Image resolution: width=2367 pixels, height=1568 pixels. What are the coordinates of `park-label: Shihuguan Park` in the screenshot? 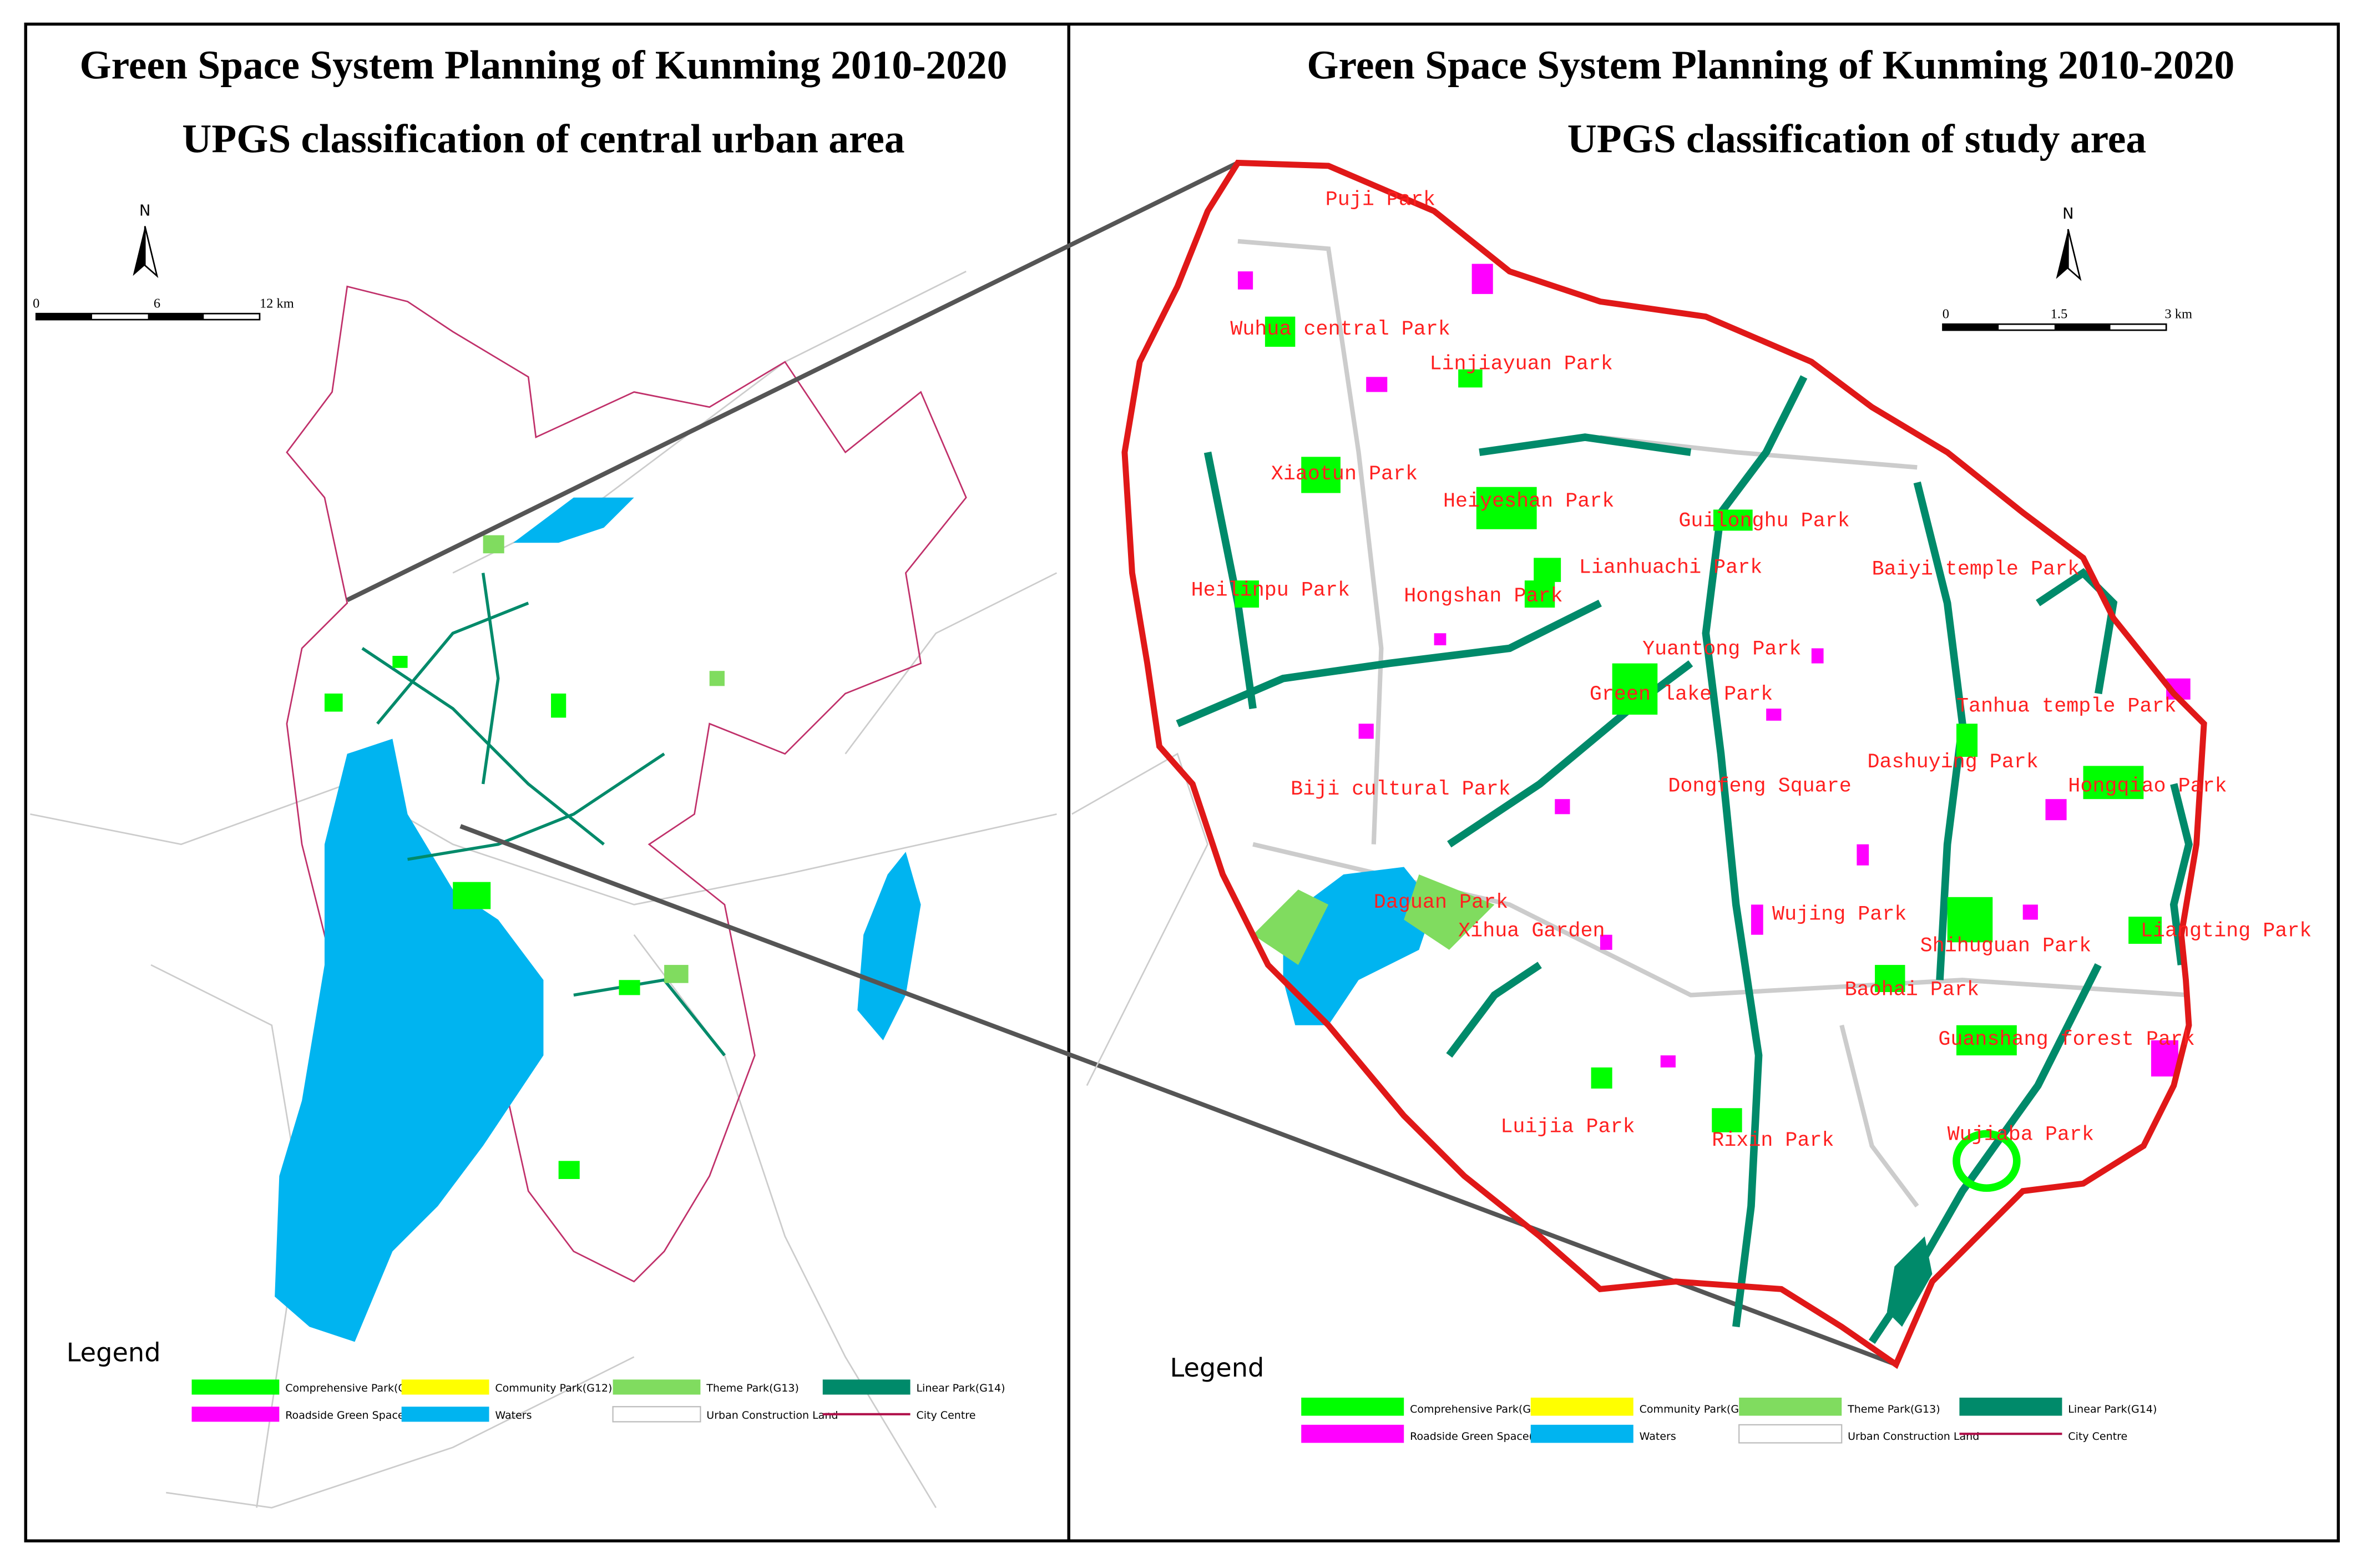 It's located at (2005, 946).